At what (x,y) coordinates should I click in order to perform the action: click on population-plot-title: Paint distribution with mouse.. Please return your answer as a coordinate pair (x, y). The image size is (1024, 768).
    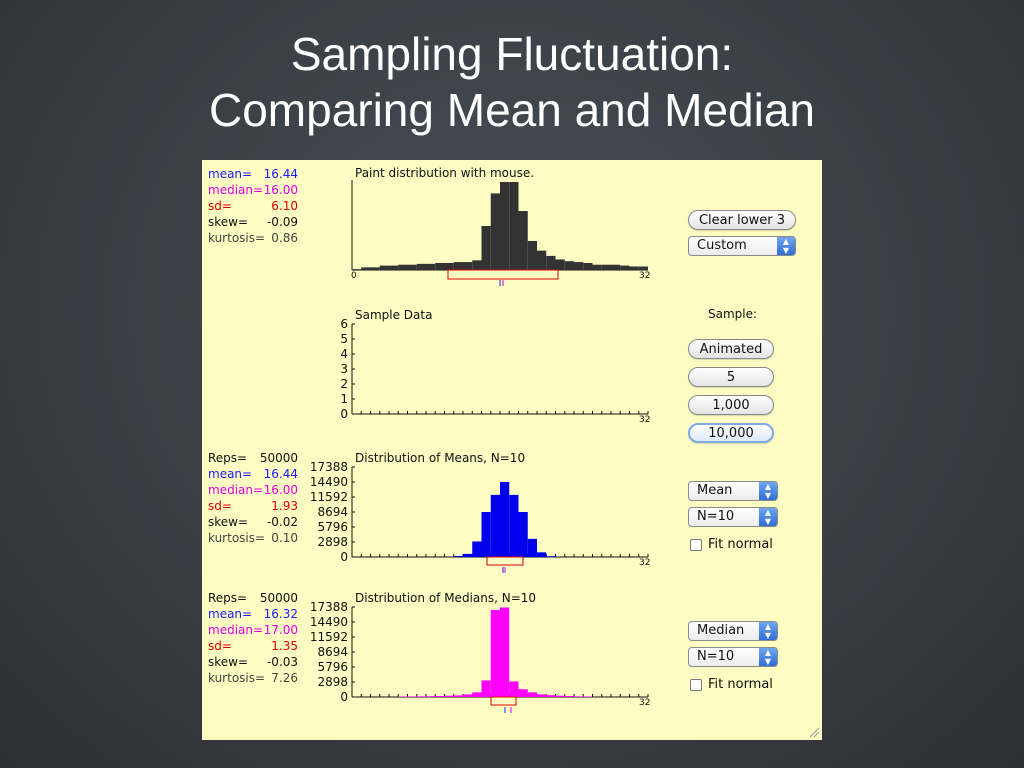
    Looking at the image, I should click on (445, 173).